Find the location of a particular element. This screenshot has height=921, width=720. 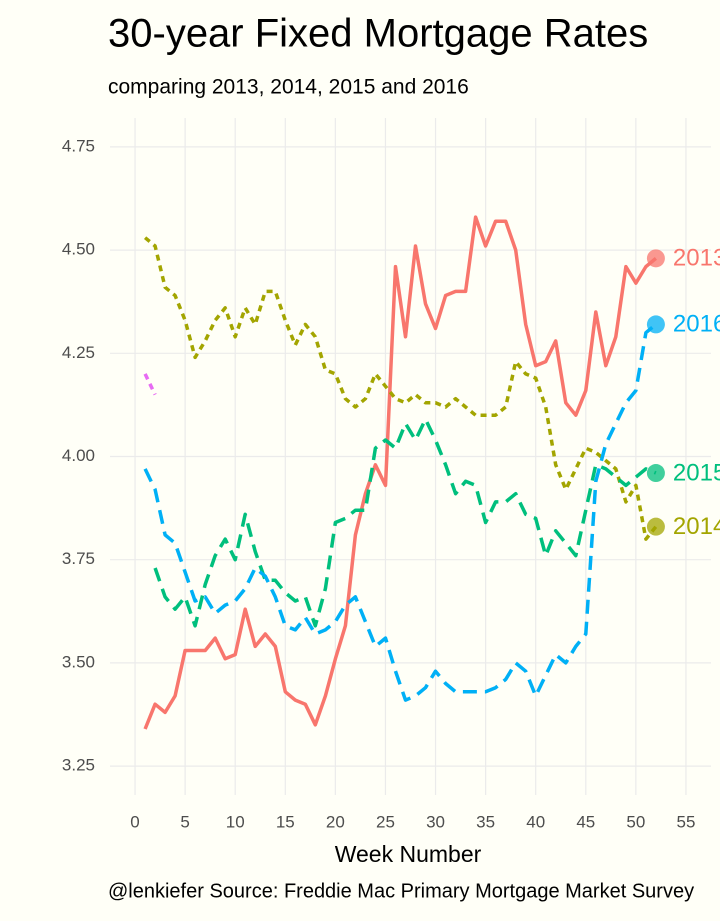

x-tick-label: 10 is located at coordinates (235, 821).